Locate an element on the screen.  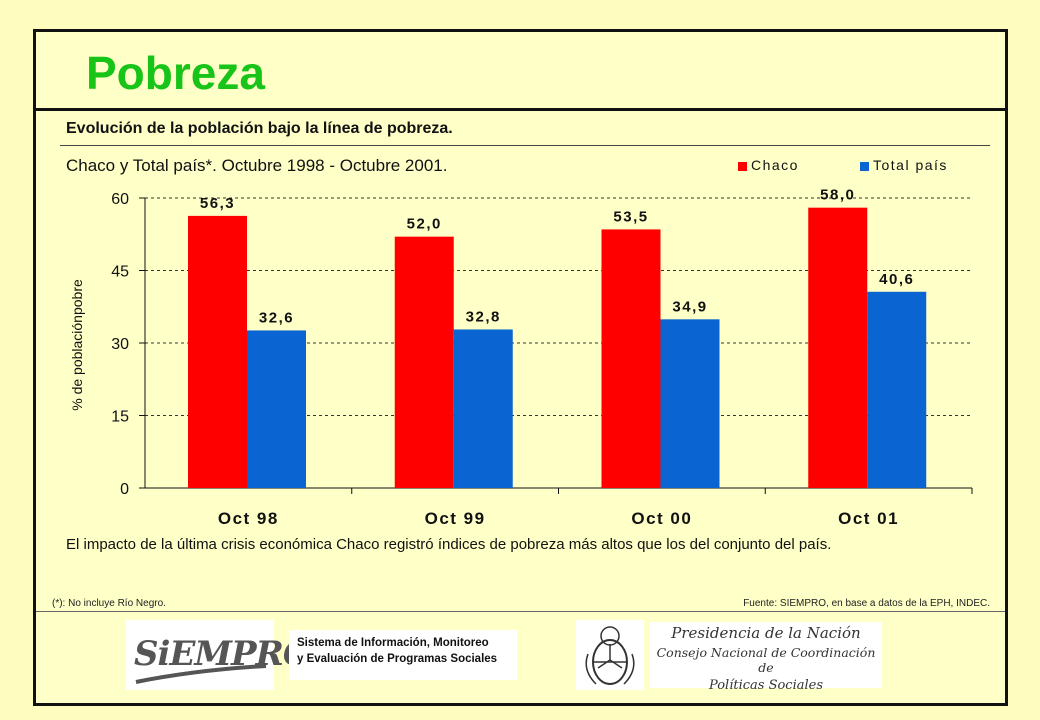
sistema-logo-line1: Sistema de Información, Monitoreo is located at coordinates (393, 643).